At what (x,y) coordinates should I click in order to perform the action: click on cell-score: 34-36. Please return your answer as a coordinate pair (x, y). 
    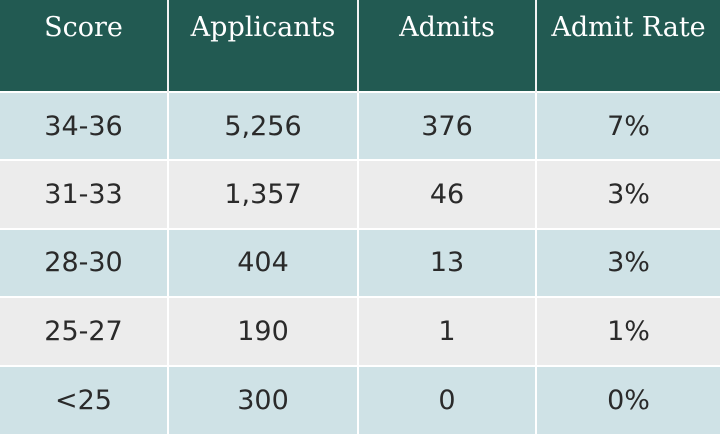
    Looking at the image, I should click on (84, 125).